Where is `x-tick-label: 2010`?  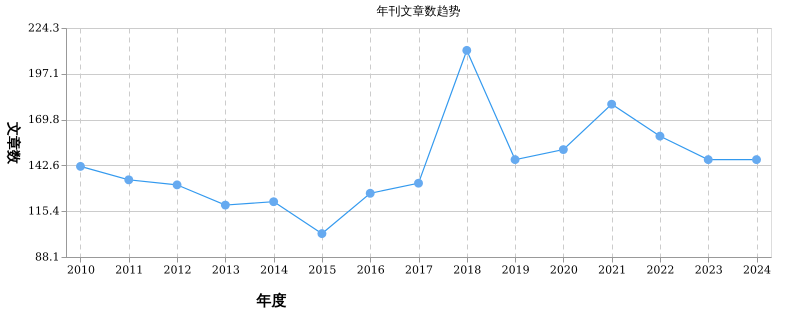
x-tick-label: 2010 is located at coordinates (80, 270).